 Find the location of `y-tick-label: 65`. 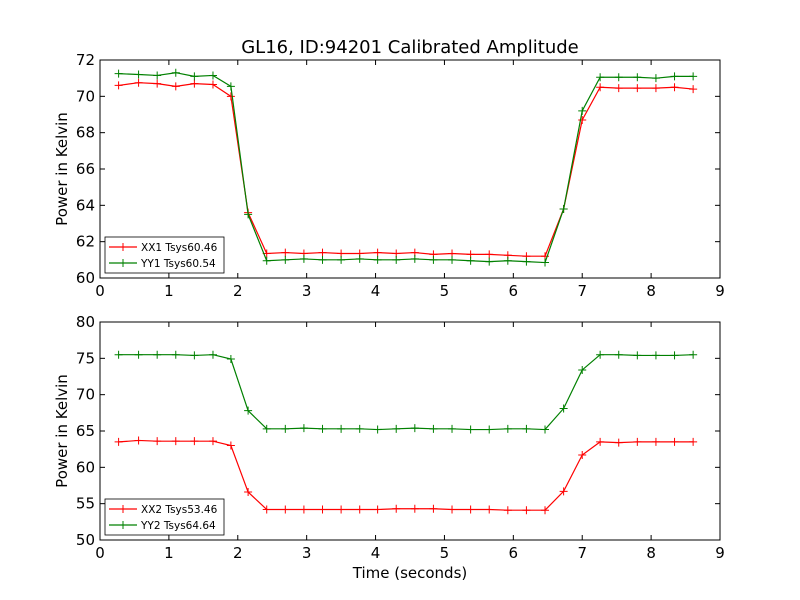

y-tick-label: 65 is located at coordinates (85, 431).